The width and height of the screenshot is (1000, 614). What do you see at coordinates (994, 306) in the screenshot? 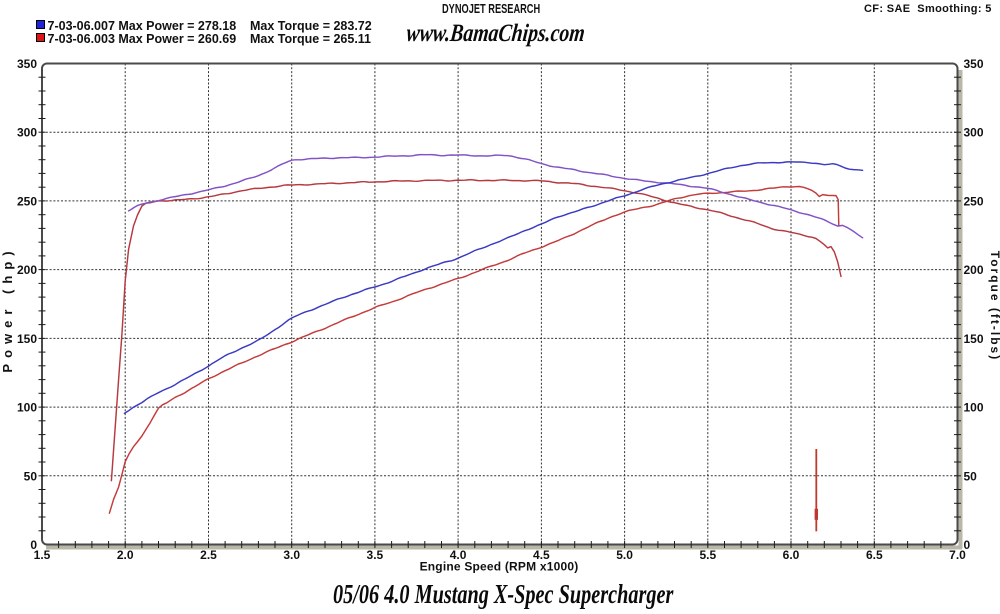
I see `svg-text: Torque (ft-lbs)` at bounding box center [994, 306].